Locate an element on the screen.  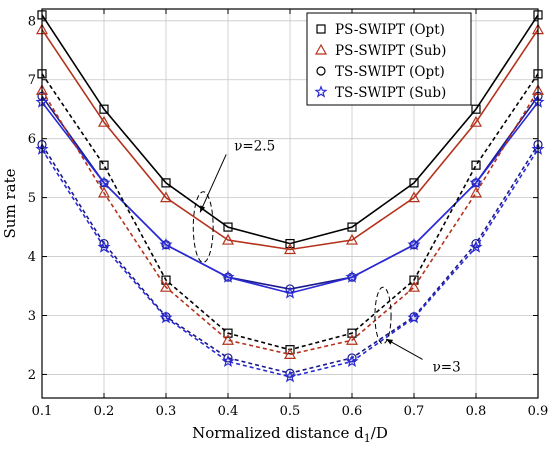
y-tick-label: 6 is located at coordinates (32, 139).